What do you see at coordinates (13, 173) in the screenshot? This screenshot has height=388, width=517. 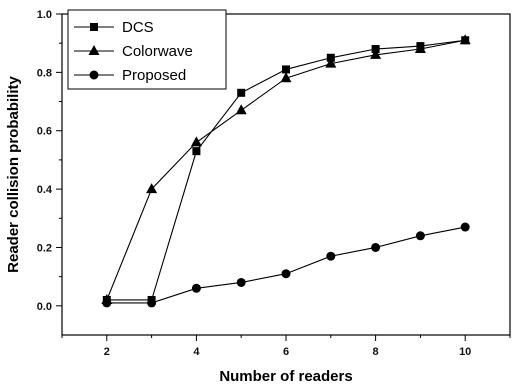 I see `y-axis-title: Reader collision probability` at bounding box center [13, 173].